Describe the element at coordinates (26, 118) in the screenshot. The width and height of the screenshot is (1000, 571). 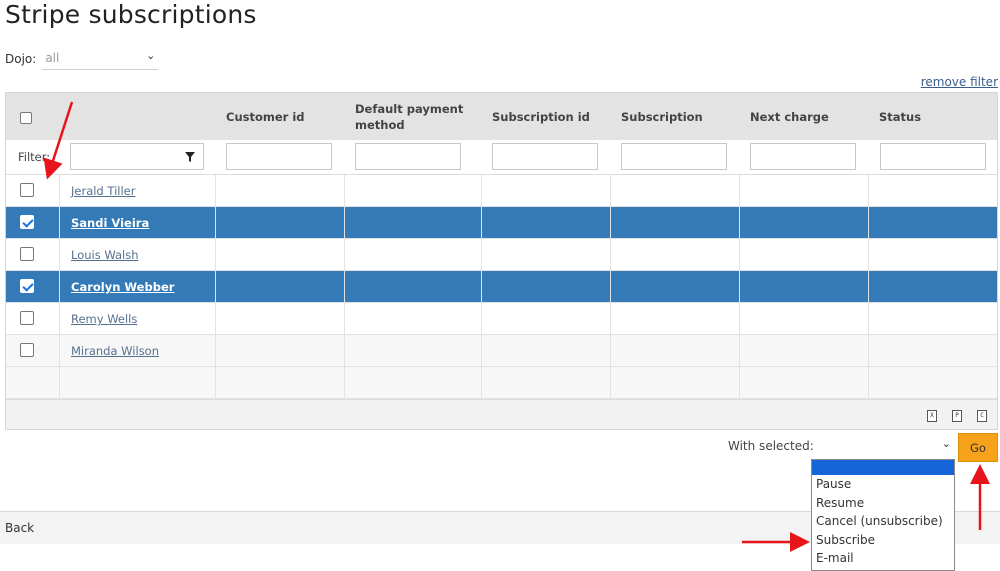
I see `select-all-checkbox` at that location.